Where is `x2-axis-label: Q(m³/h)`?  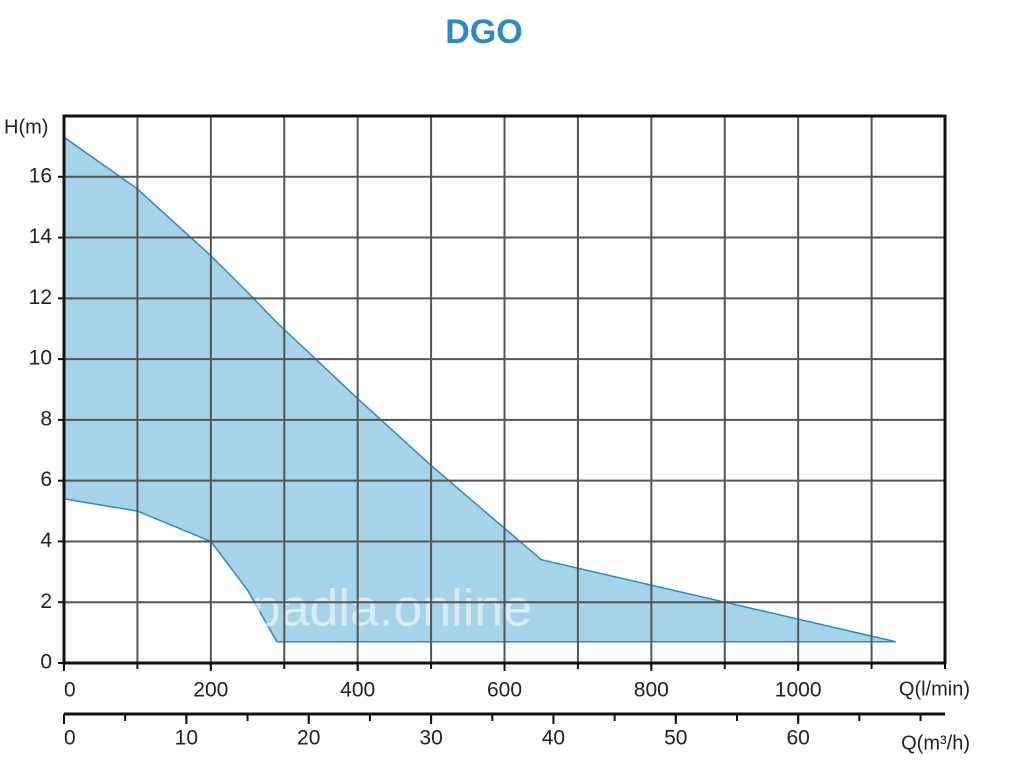
x2-axis-label: Q(m³/h) is located at coordinates (935, 743).